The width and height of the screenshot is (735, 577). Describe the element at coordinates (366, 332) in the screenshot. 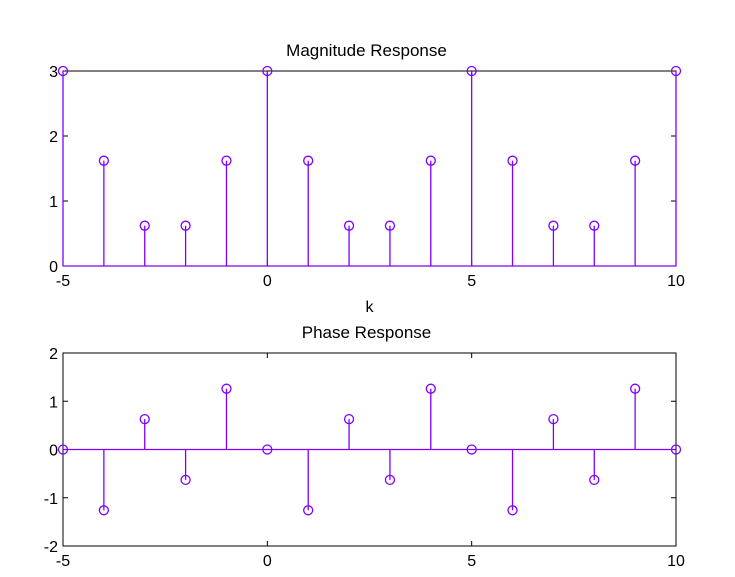

I see `chart-title: Phase Response` at that location.